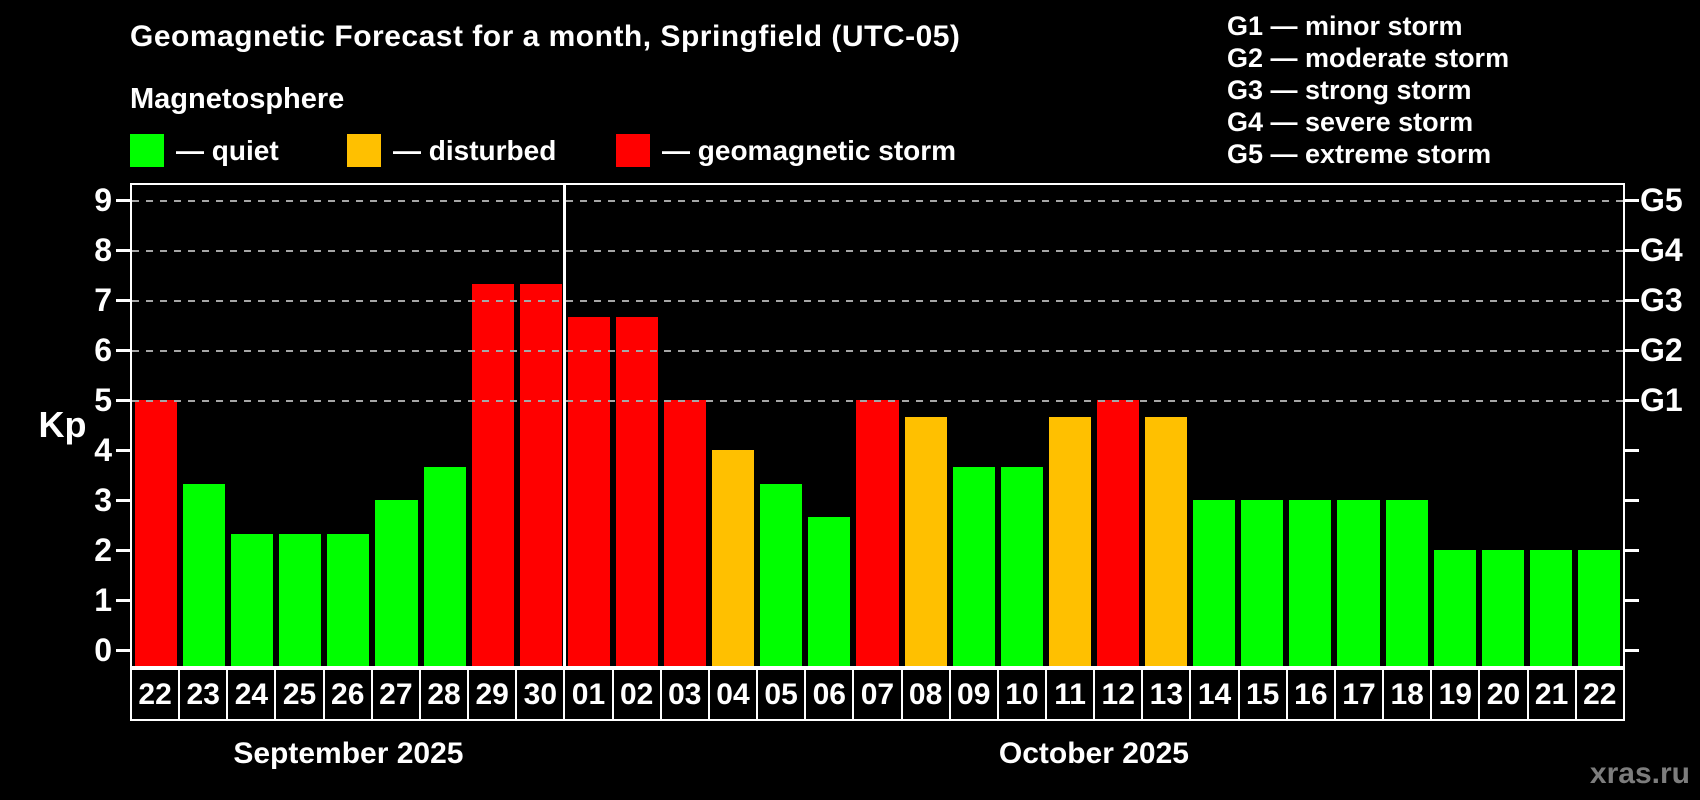  Describe the element at coordinates (1455, 694) in the screenshot. I see `day-label-cell: 19` at that location.